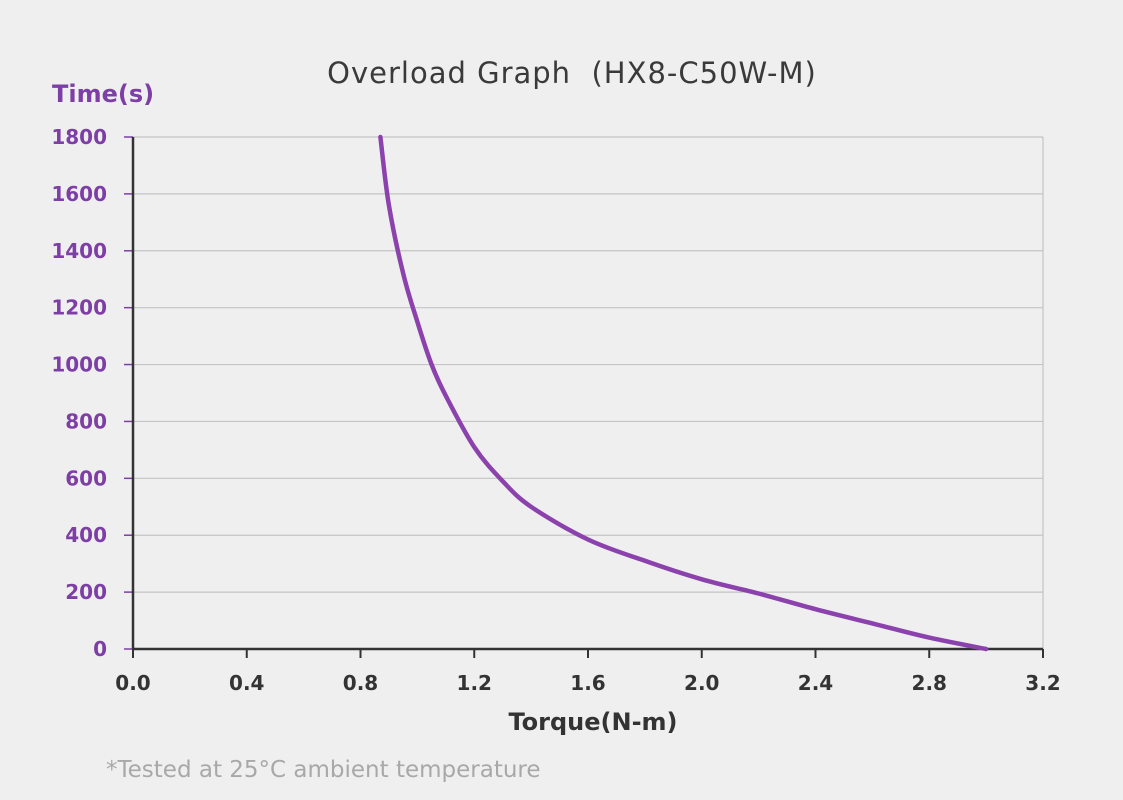  I want to click on x-tick-label-7: 2.8, so click(929, 683).